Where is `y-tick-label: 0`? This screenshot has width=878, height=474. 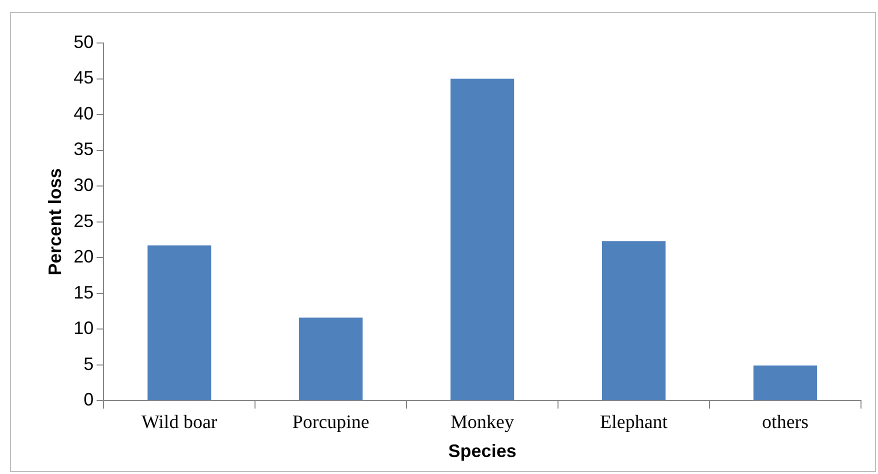 y-tick-label: 0 is located at coordinates (89, 400).